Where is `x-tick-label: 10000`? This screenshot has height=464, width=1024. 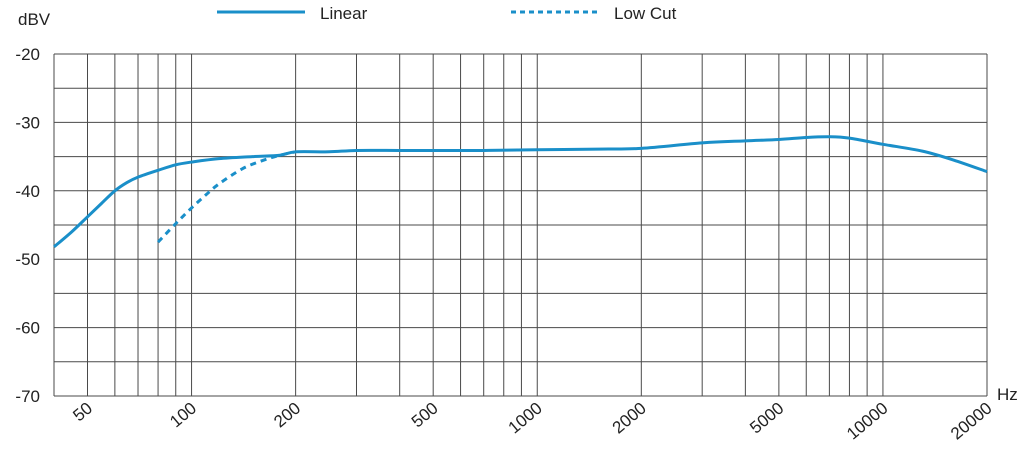 x-tick-label: 10000 is located at coordinates (867, 421).